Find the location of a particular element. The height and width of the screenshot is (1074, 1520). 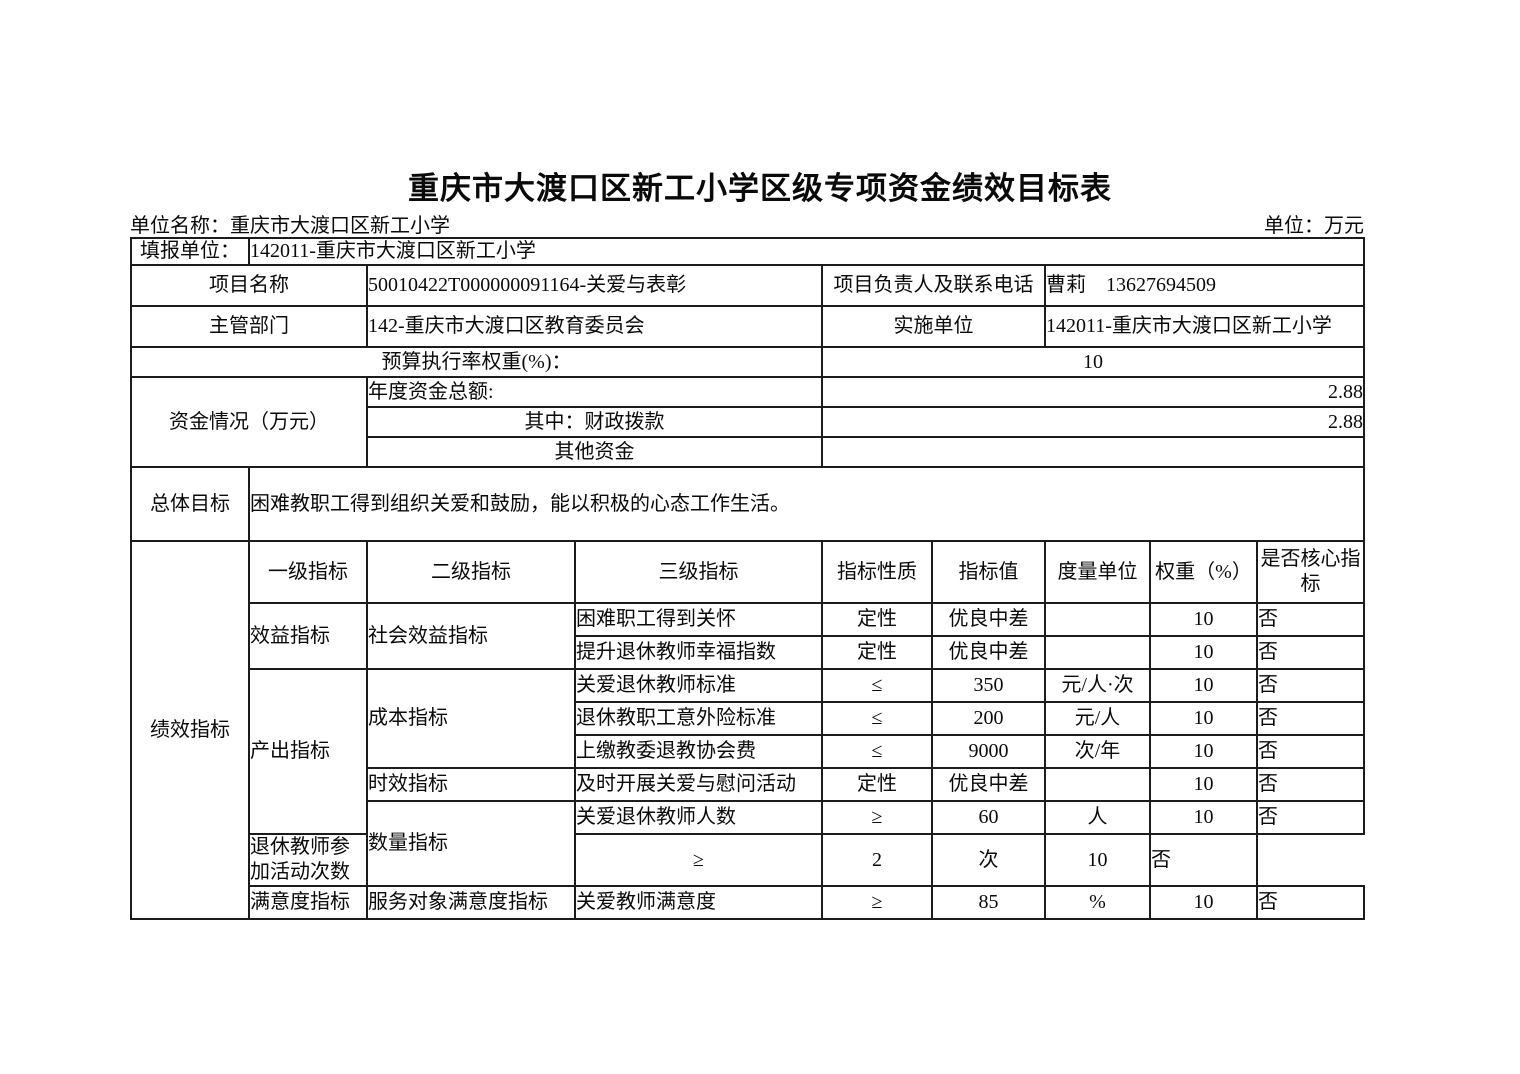

overall-goal-label: 总体目标 is located at coordinates (190, 504).